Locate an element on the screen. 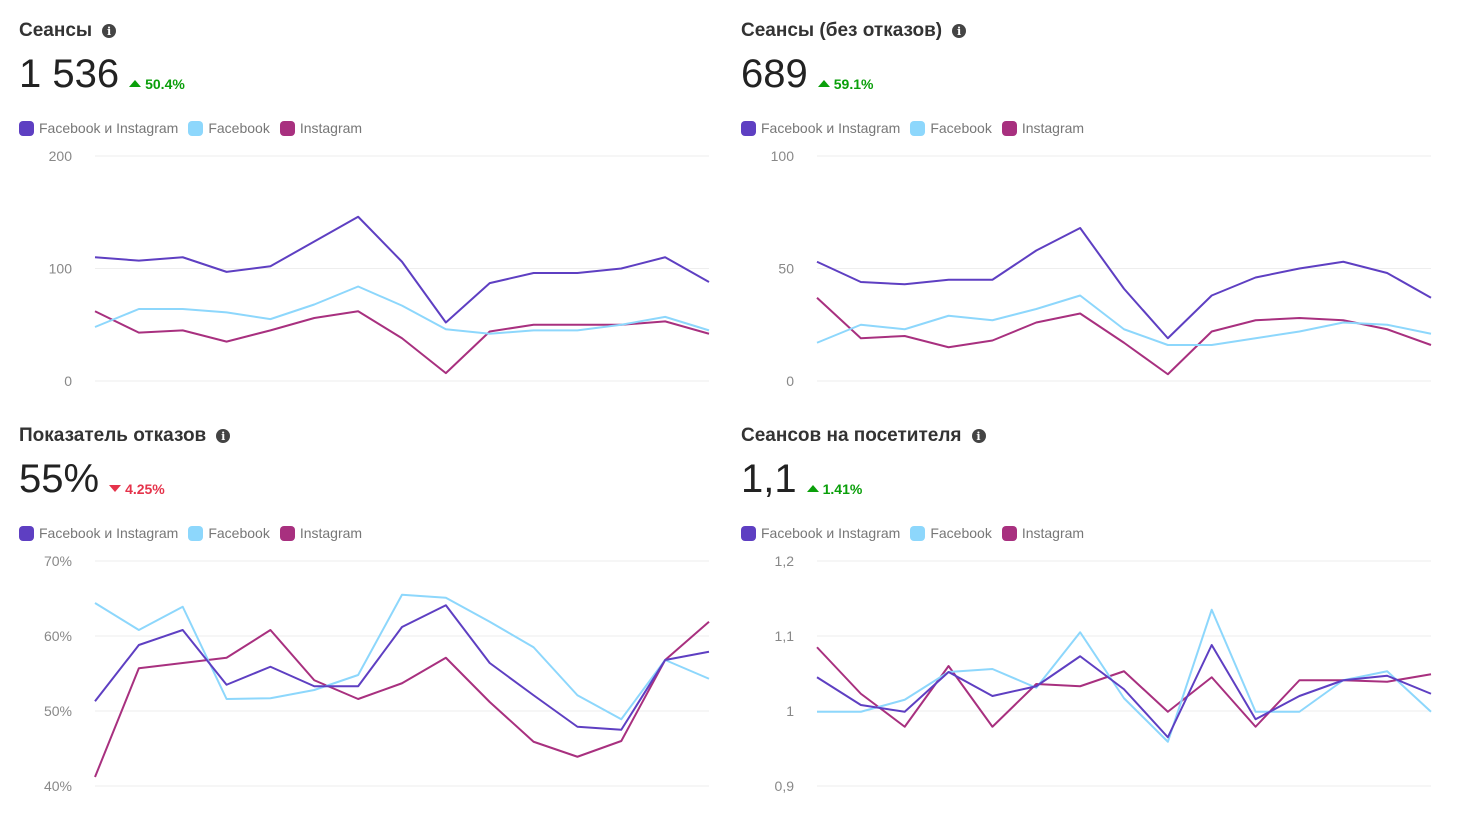 The height and width of the screenshot is (827, 1460). line-chart: 1,2 1,1 1 0,9 is located at coordinates (1103, 673).